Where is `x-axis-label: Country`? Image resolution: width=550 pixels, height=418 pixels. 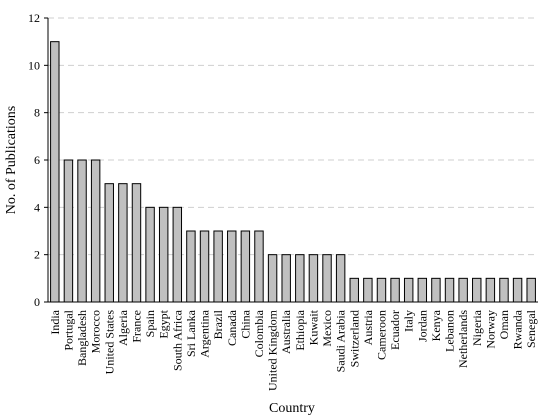
x-axis-label: Country is located at coordinates (292, 408).